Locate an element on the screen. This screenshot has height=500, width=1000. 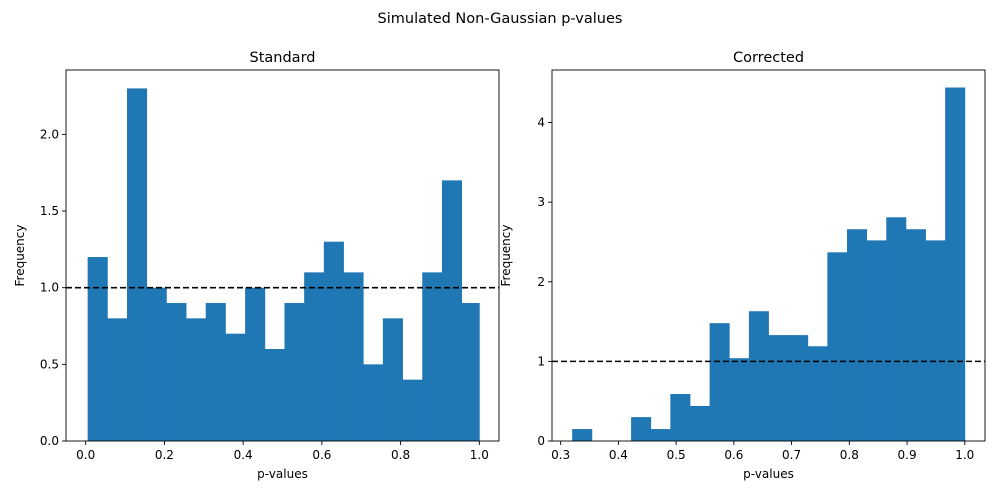
y-tick-label: 1 is located at coordinates (541, 361).